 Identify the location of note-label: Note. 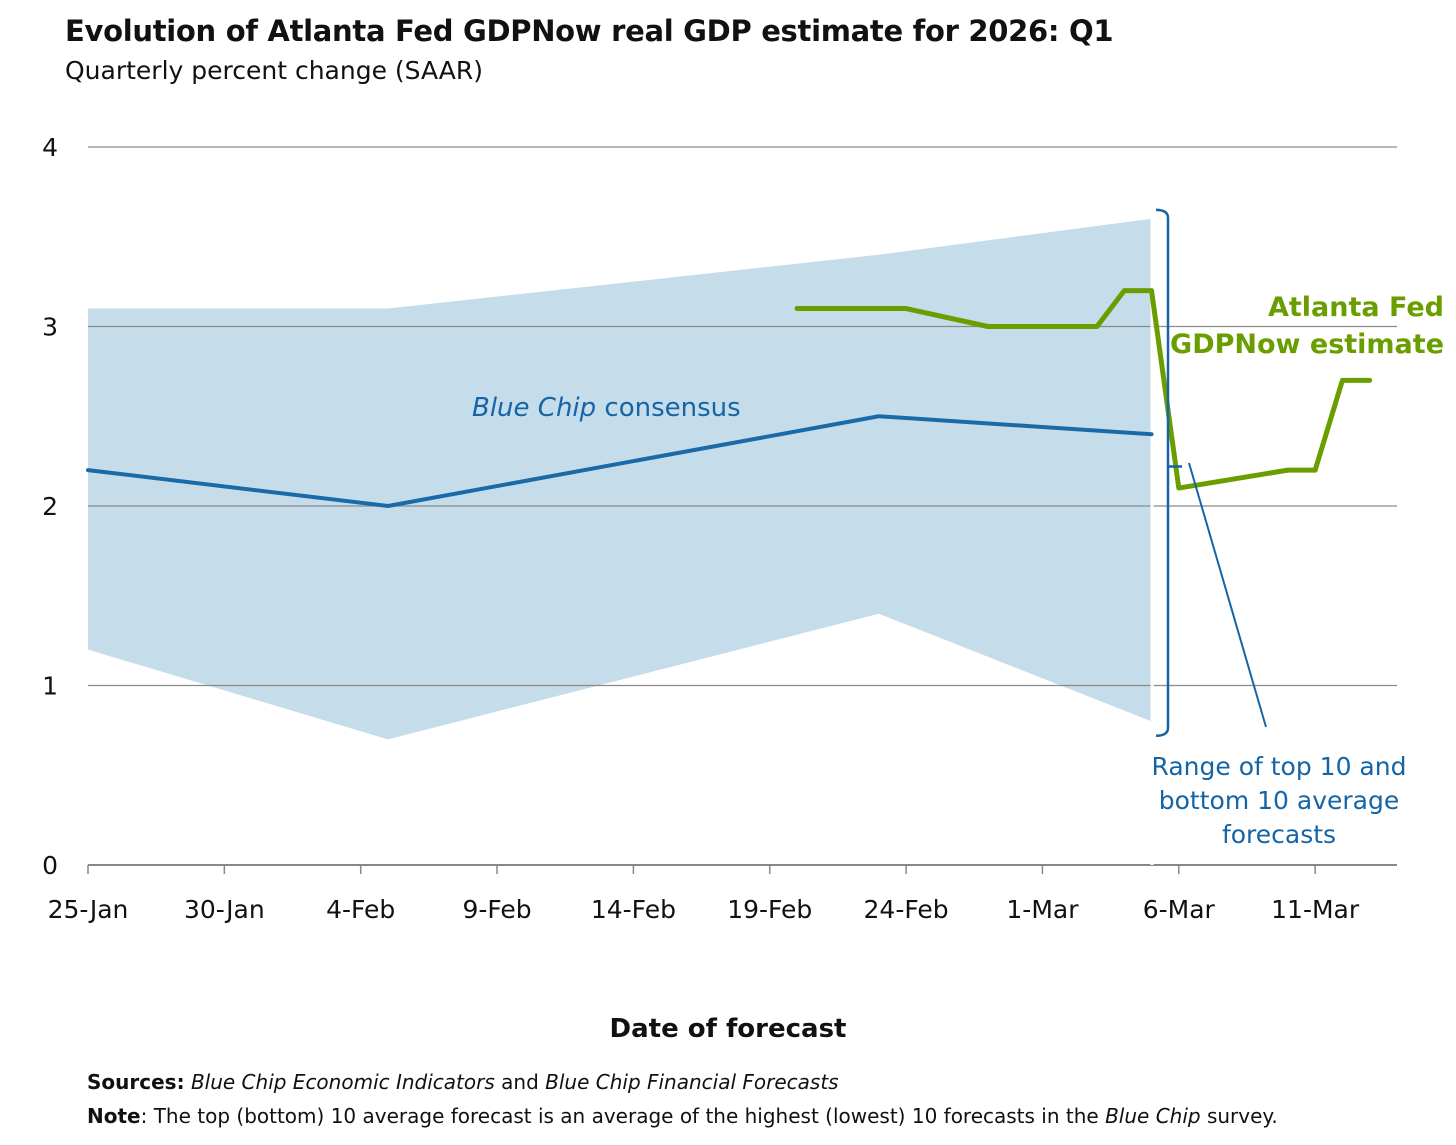
(114, 1116).